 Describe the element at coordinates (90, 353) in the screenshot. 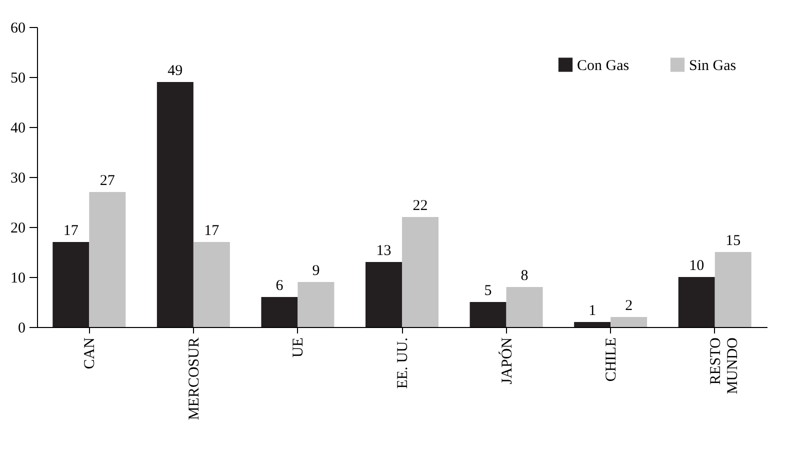

I see `x-tick-label: CAN` at that location.